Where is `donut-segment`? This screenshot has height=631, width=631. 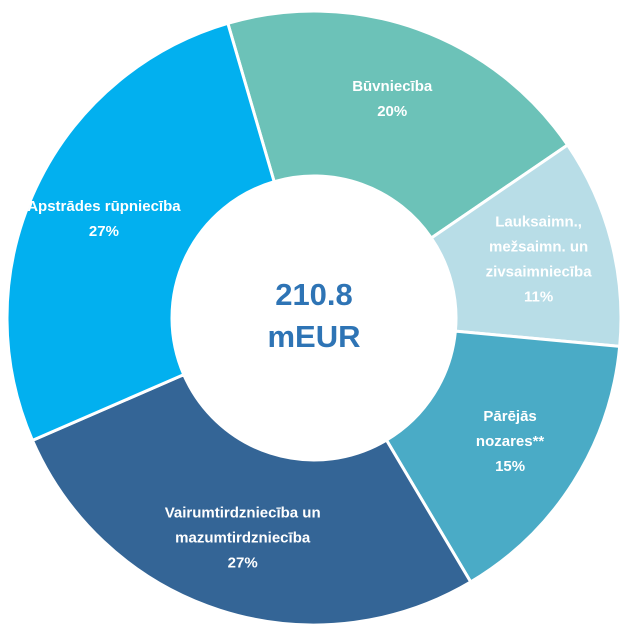
donut-segment is located at coordinates (526, 245).